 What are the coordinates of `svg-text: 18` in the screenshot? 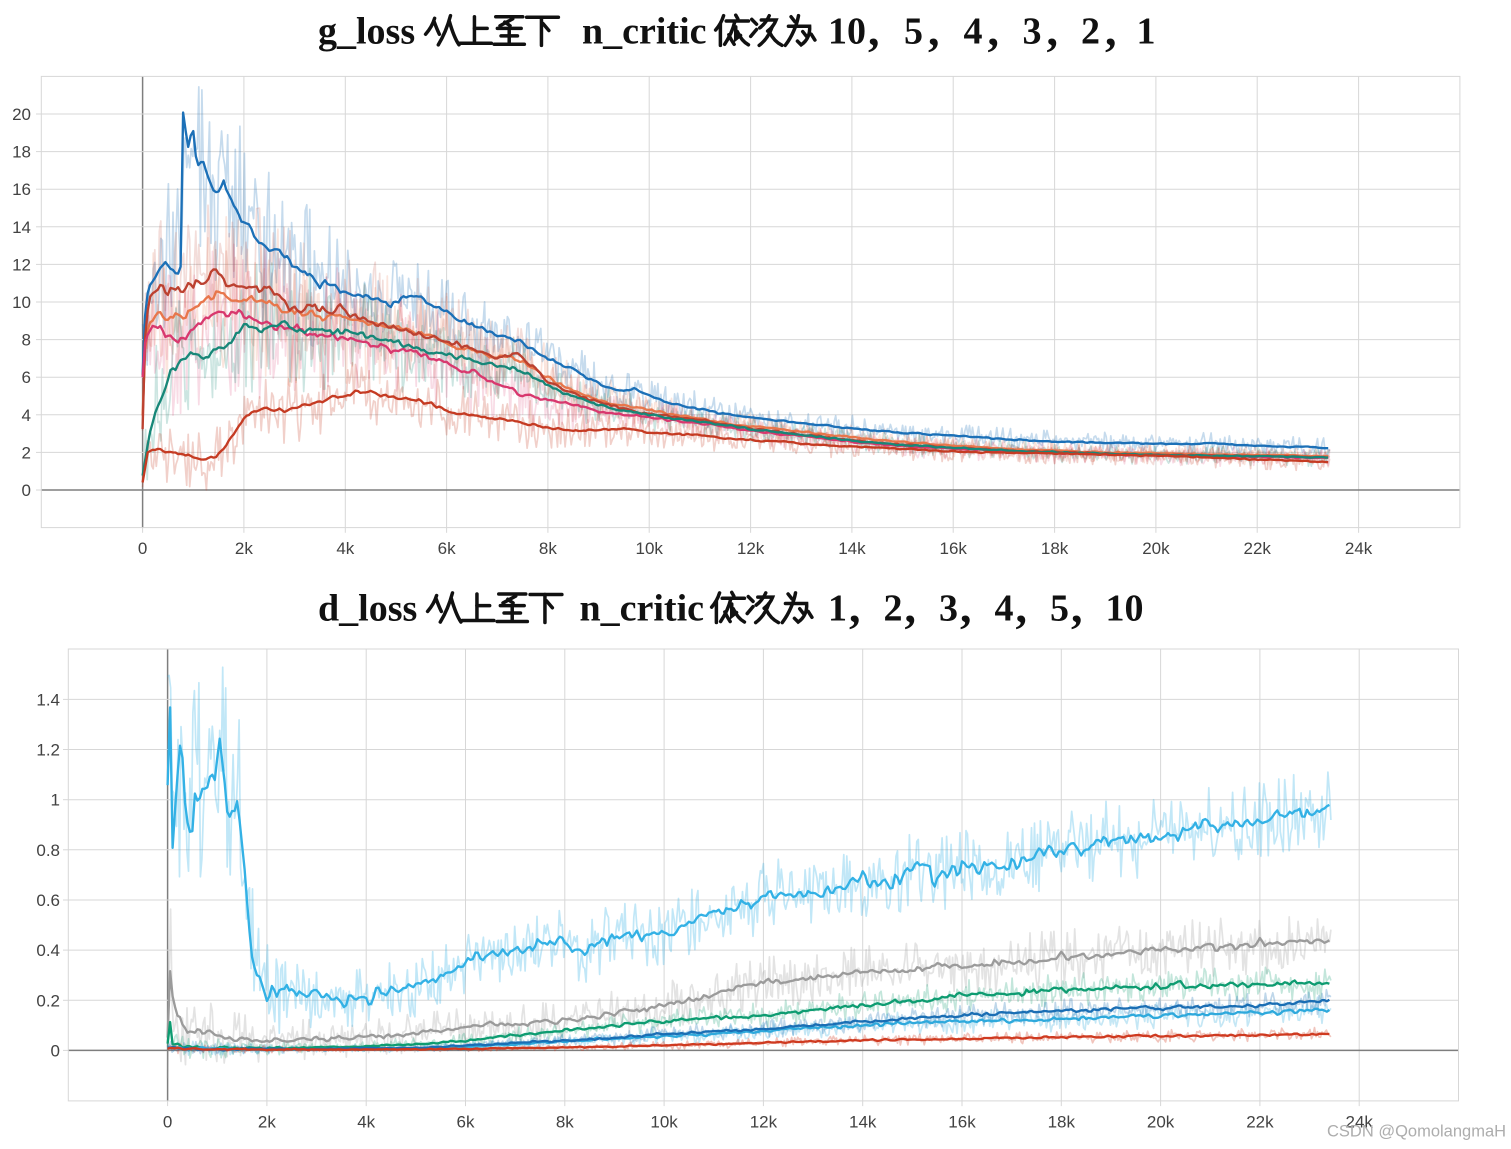 It's located at (21, 152).